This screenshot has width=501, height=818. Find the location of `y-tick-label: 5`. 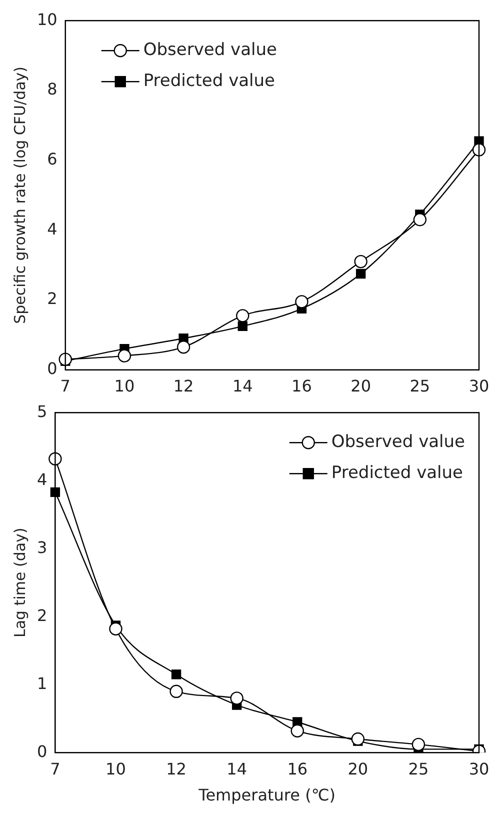

y-tick-label: 5 is located at coordinates (42, 411).